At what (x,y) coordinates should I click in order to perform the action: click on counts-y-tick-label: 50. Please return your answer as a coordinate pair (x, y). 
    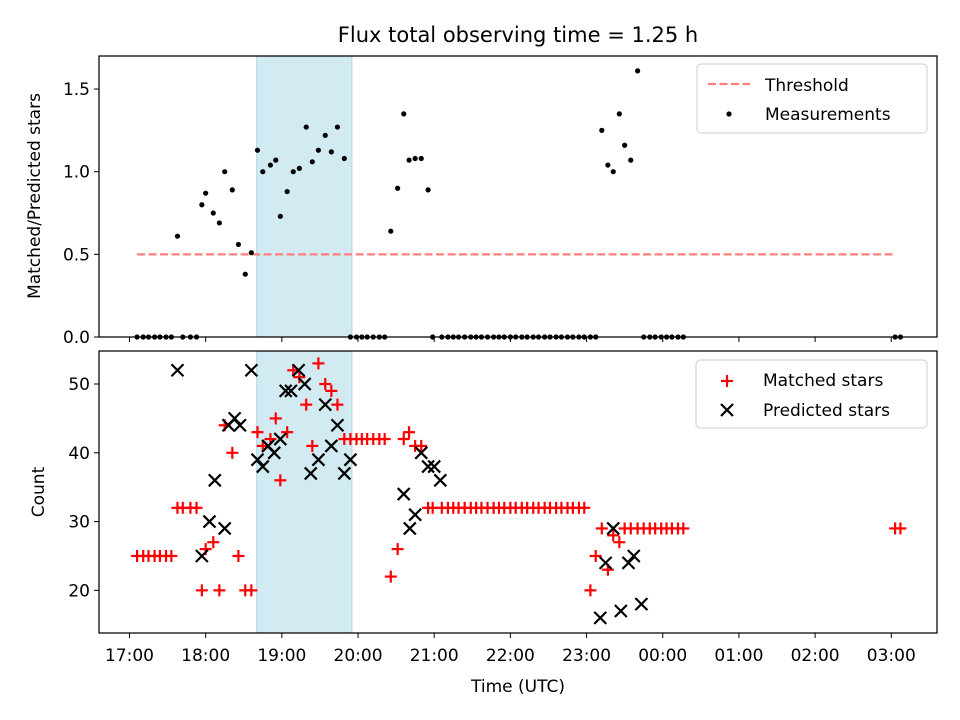
    Looking at the image, I should click on (79, 385).